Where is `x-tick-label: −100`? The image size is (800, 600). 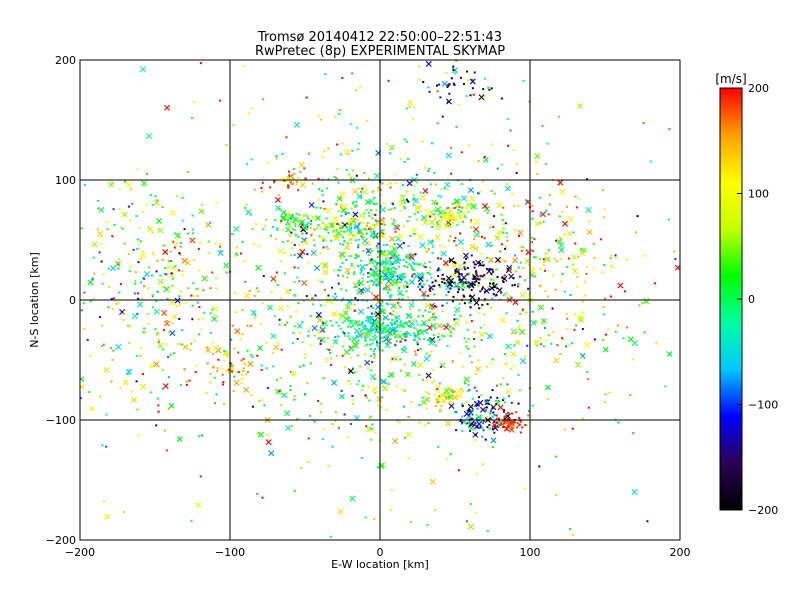
x-tick-label: −100 is located at coordinates (230, 552).